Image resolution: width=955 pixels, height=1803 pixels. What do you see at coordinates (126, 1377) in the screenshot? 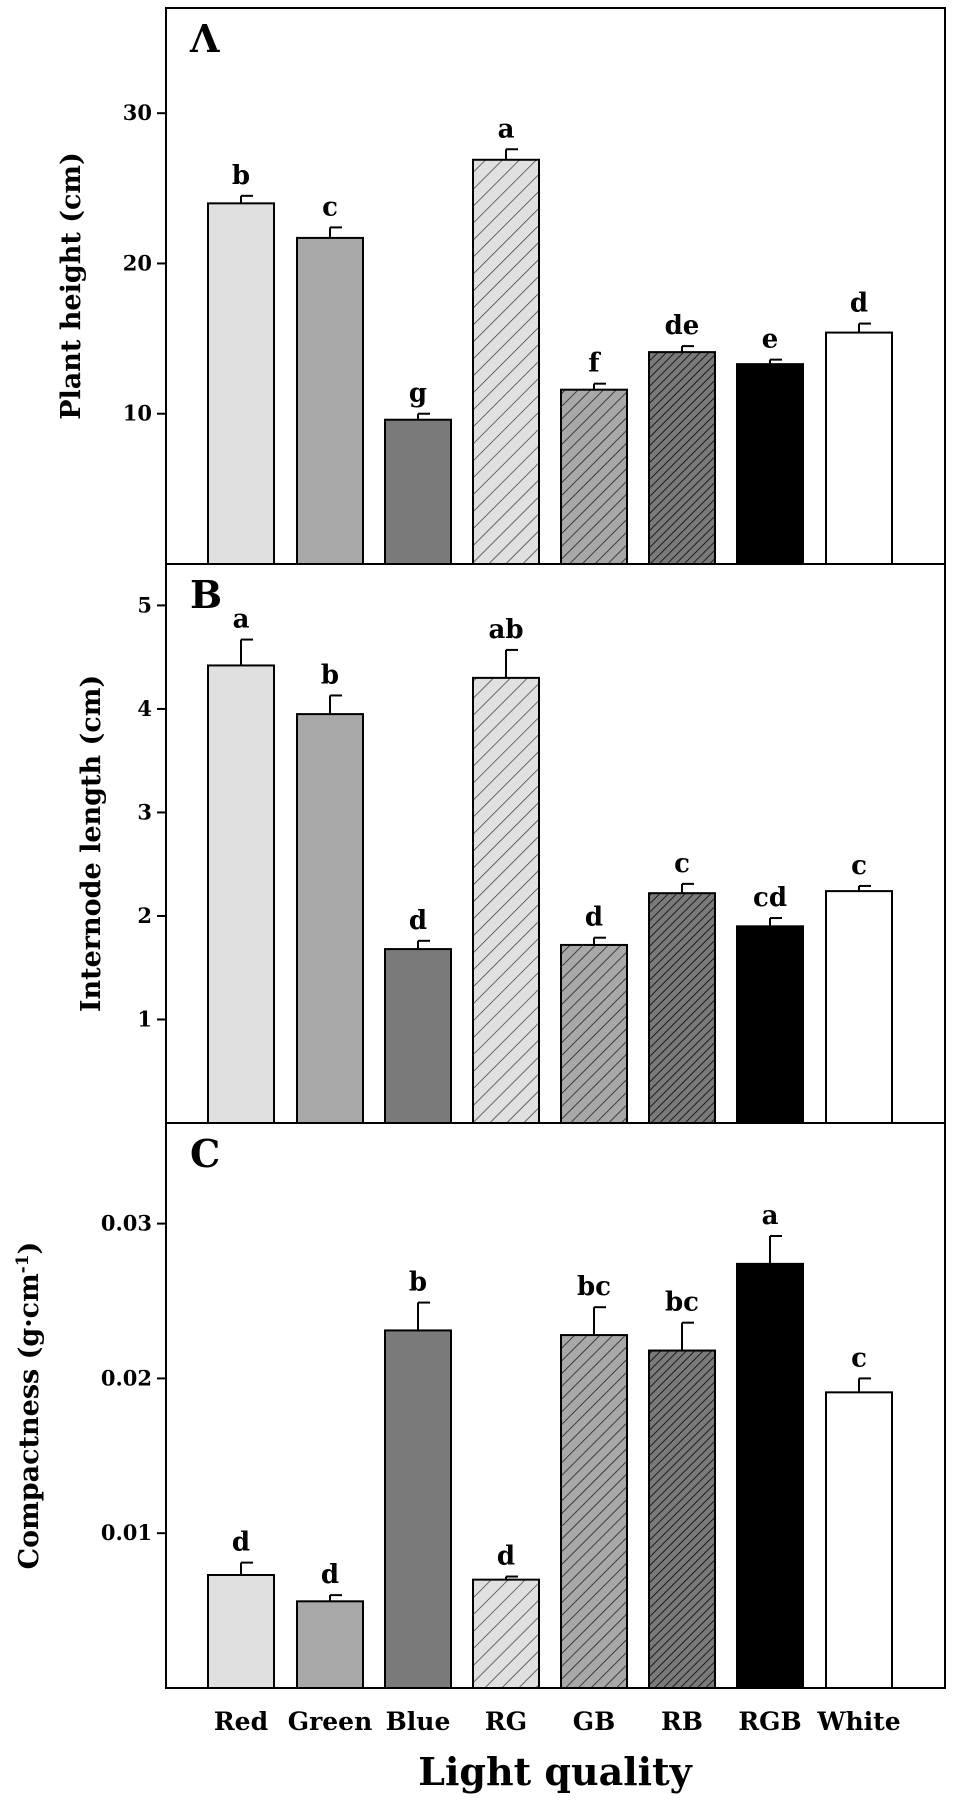
I see `y-tick-label: 0.02` at bounding box center [126, 1377].